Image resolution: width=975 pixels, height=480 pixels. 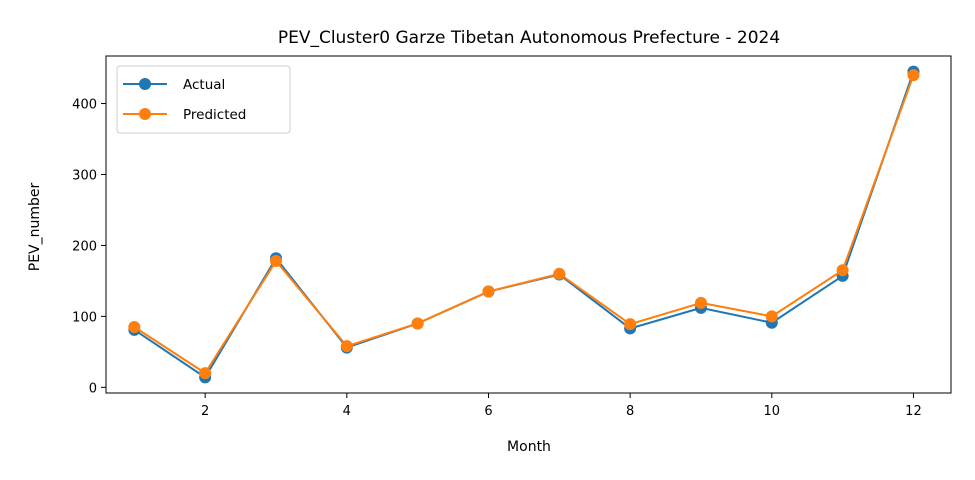 I want to click on legend-frame, so click(x=203, y=99).